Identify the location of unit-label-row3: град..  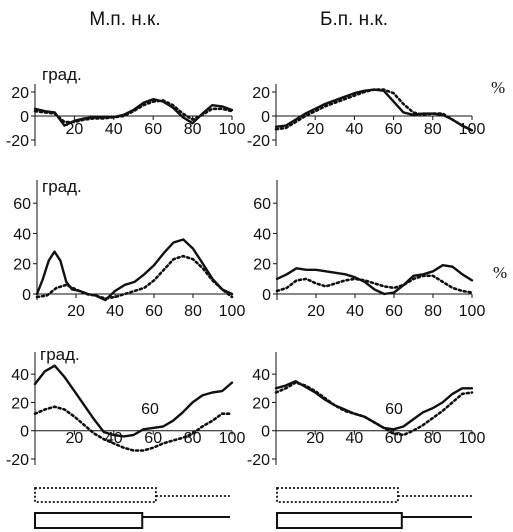
(60, 354).